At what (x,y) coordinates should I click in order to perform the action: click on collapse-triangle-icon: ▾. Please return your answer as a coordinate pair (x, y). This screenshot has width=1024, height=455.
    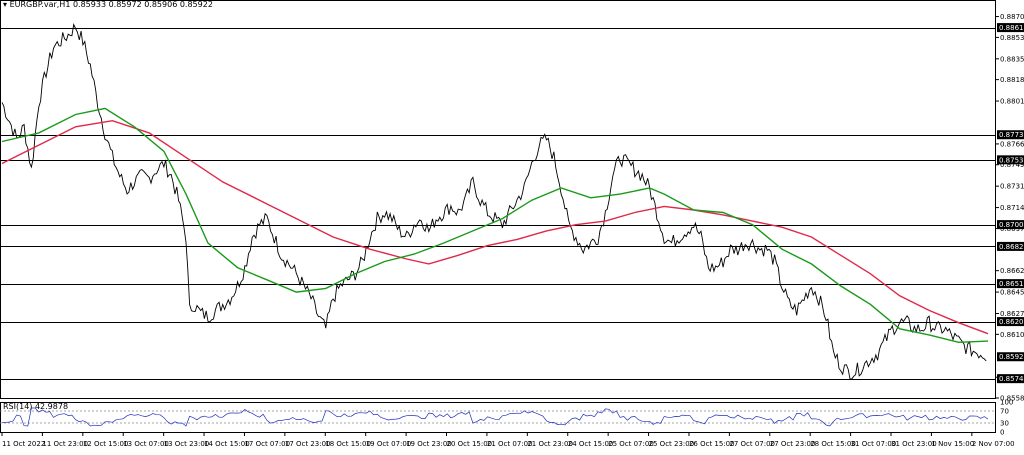
    Looking at the image, I should click on (5, 4).